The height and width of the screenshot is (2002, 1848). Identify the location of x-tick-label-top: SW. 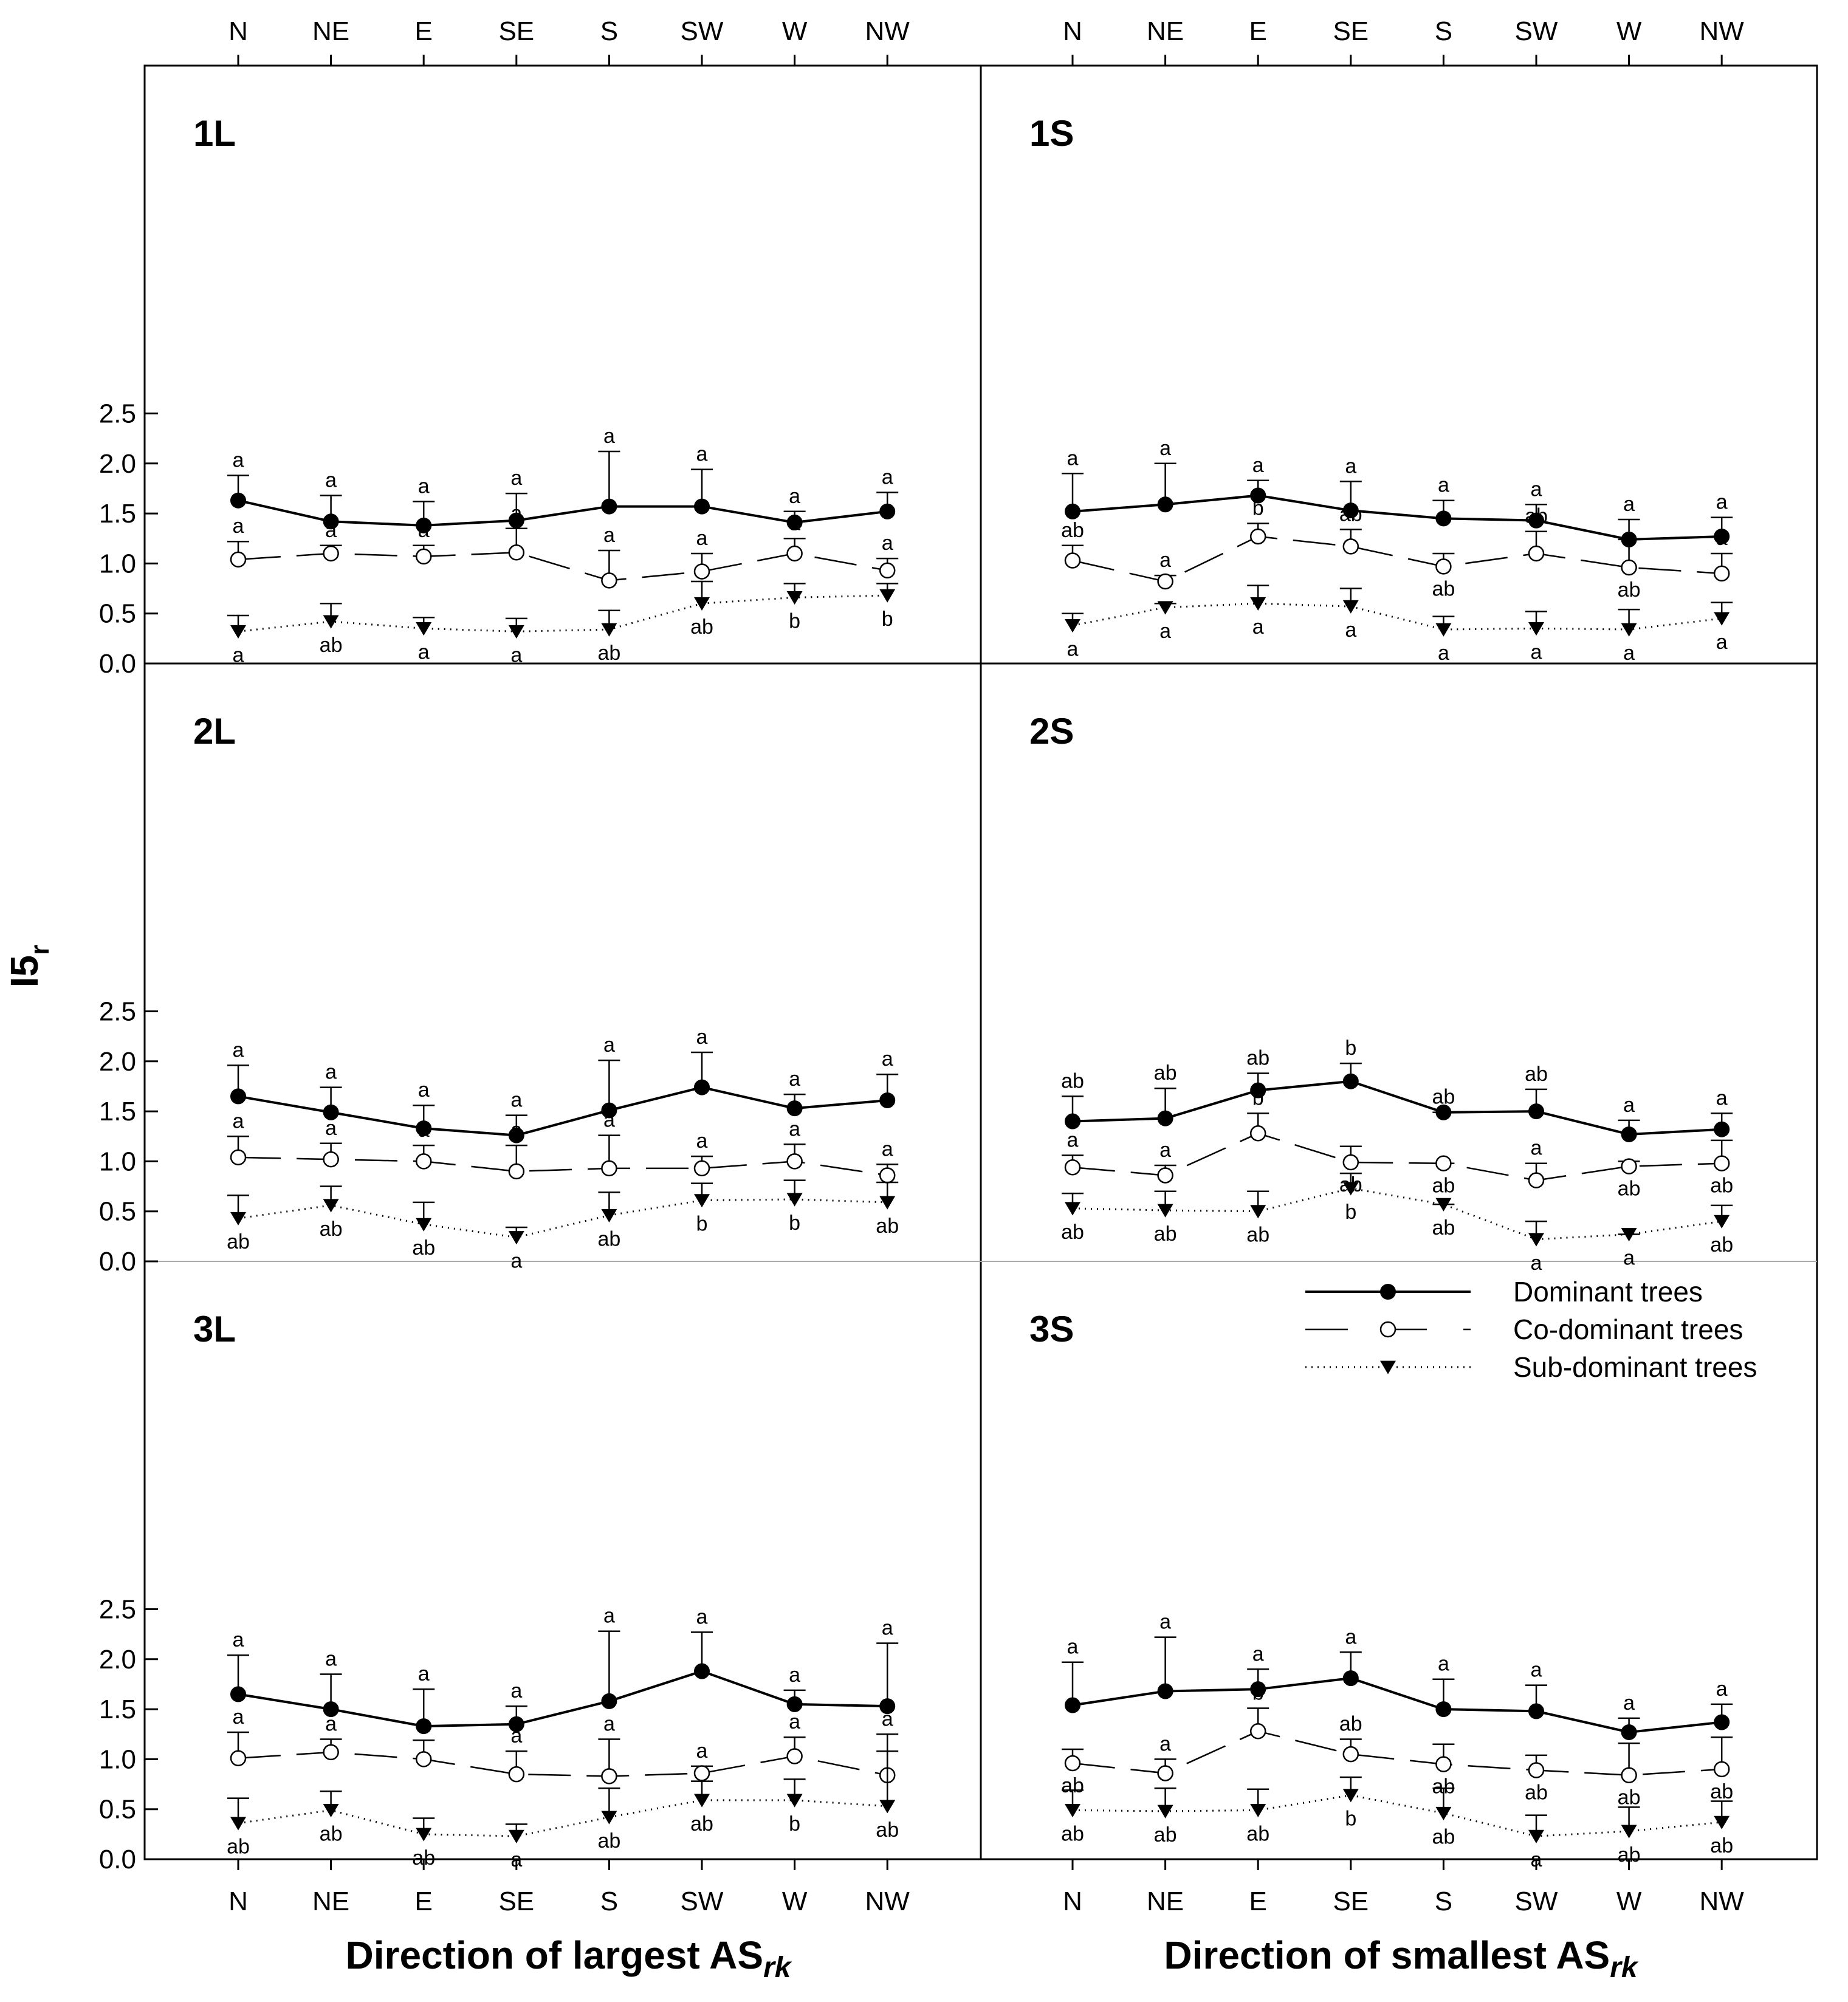
(1536, 31).